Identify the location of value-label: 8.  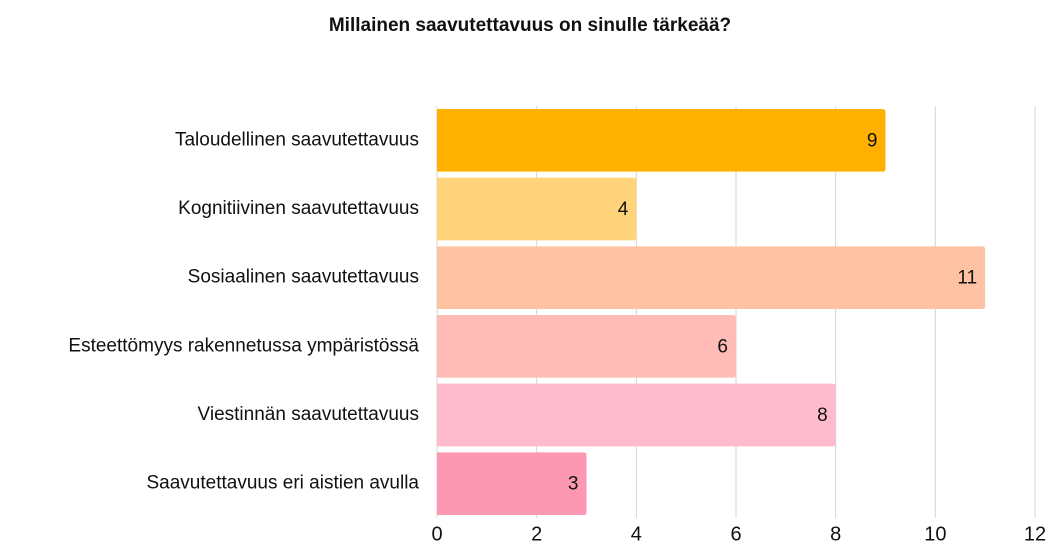
(822, 415).